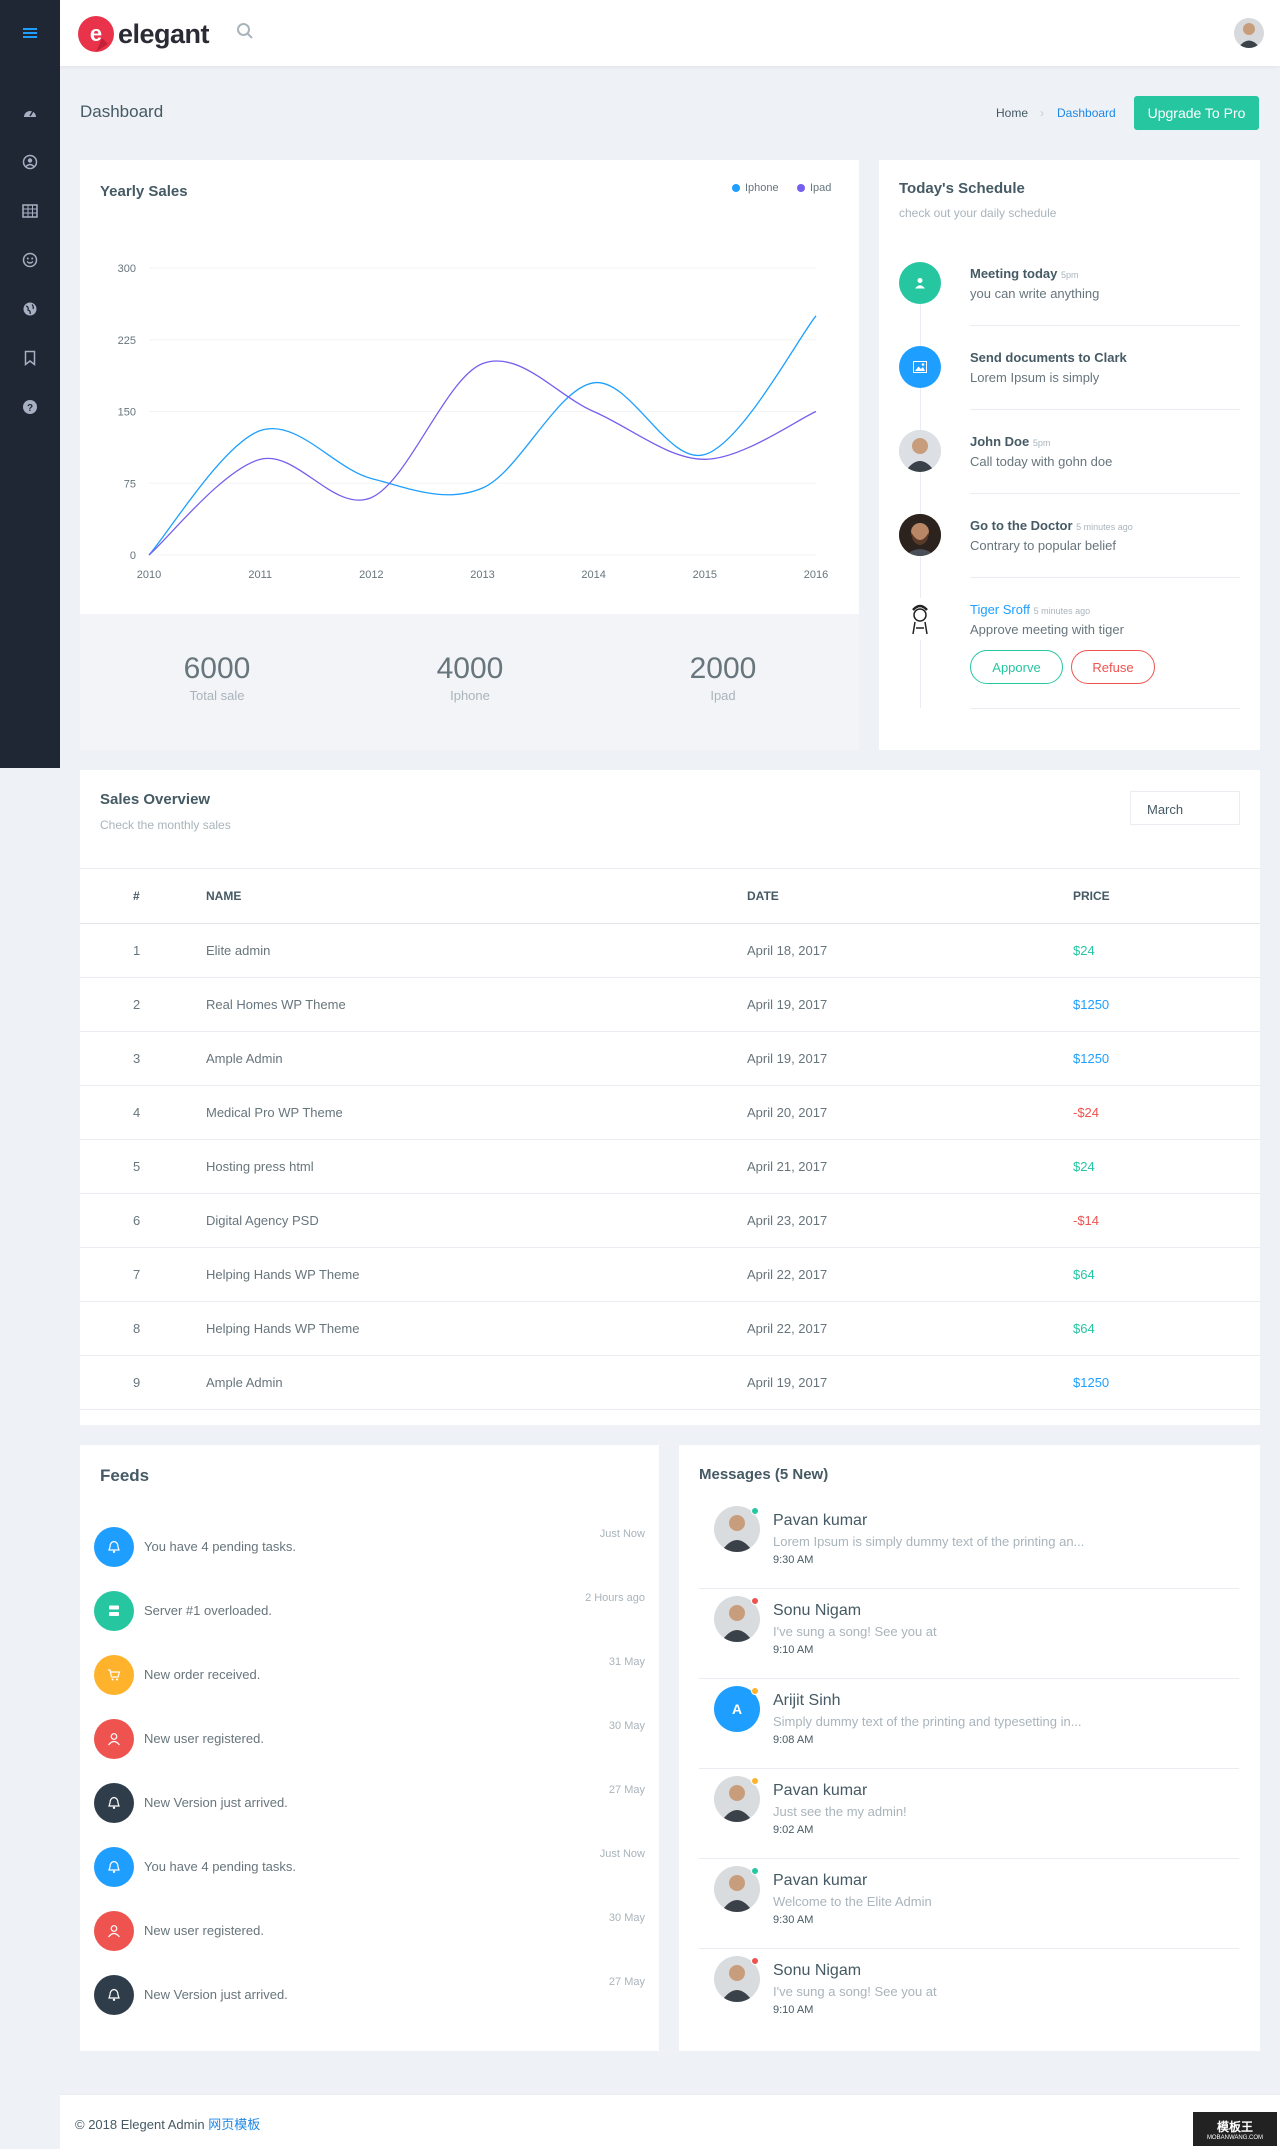 This screenshot has height=2149, width=1280. Describe the element at coordinates (1035, 293) in the screenshot. I see `schedule-desc: you can write anything` at that location.